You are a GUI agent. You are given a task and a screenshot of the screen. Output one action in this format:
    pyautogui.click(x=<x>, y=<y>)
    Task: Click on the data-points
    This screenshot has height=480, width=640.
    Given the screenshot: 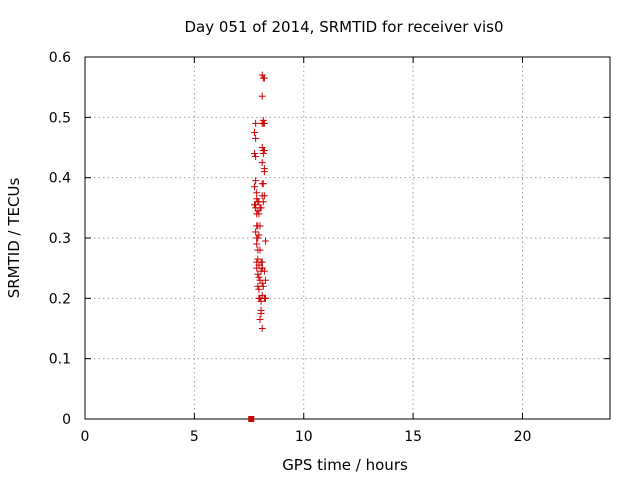 What is the action you would take?
    pyautogui.click(x=258, y=246)
    